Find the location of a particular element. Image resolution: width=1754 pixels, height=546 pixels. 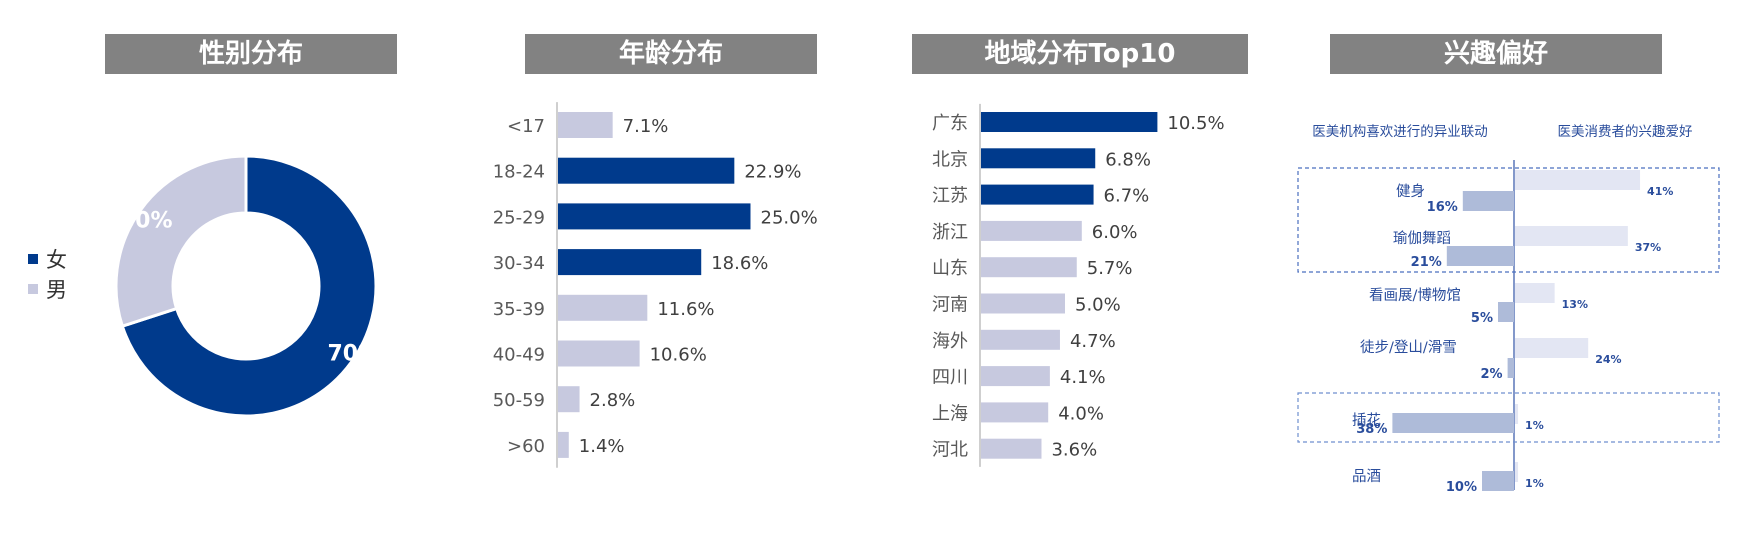

legend-item-male: 男 is located at coordinates (47, 289).